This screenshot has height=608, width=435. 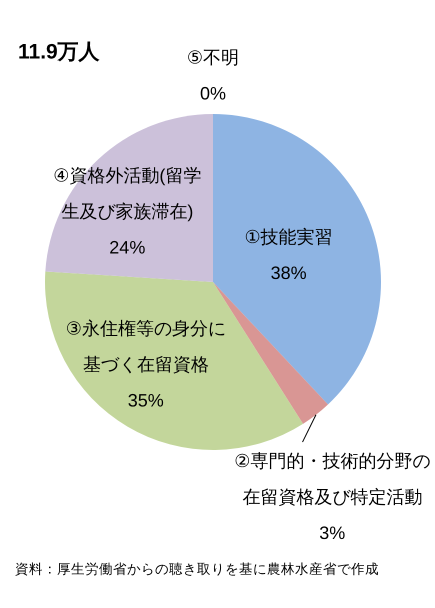 What do you see at coordinates (332, 479) in the screenshot?
I see `slice-label: ②専門的・技術的分野の在留資格及び特定活動` at bounding box center [332, 479].